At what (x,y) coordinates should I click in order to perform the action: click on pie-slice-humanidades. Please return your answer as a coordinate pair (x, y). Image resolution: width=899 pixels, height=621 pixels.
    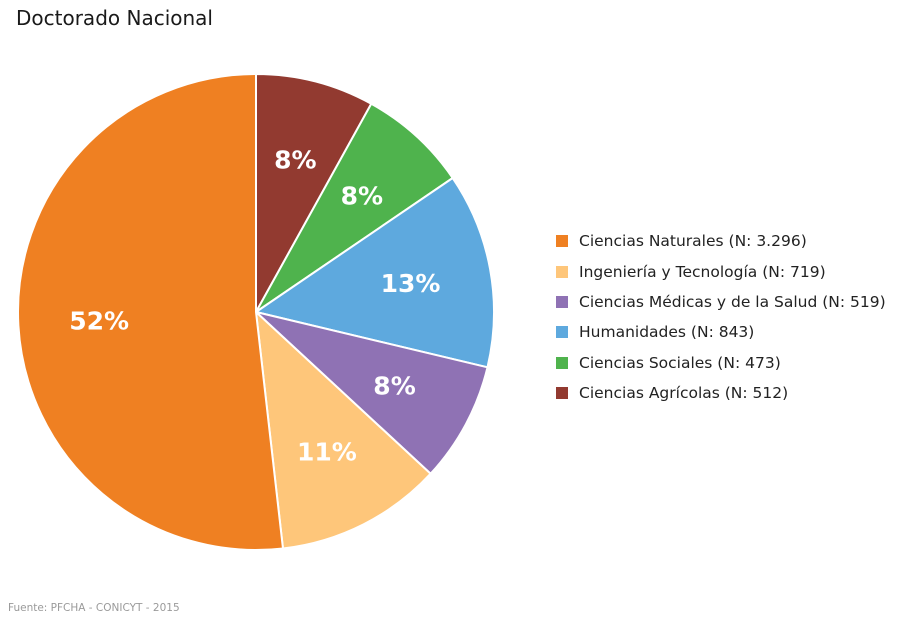
    Looking at the image, I should click on (375, 273).